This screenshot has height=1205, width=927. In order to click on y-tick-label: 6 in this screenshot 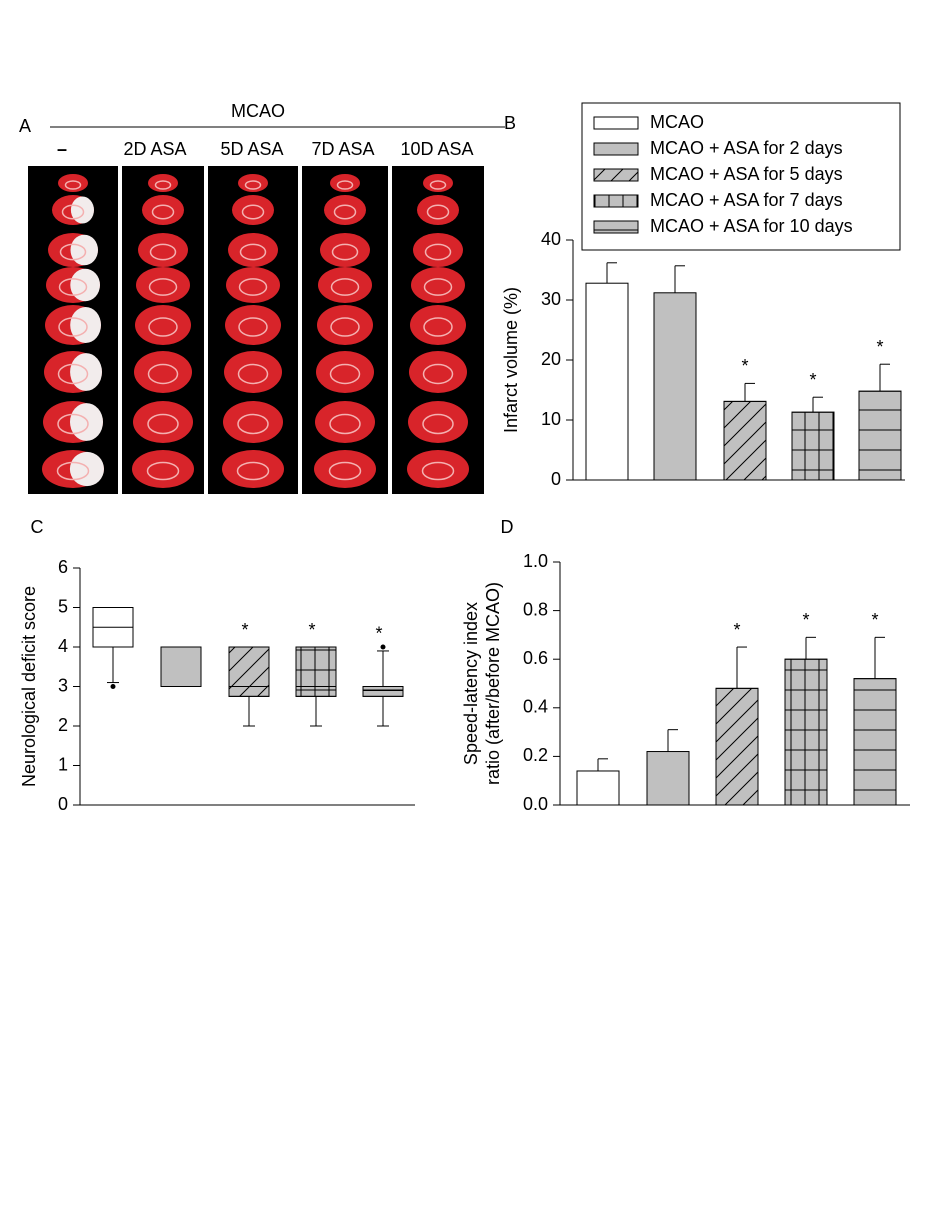, I will do `click(63, 567)`.